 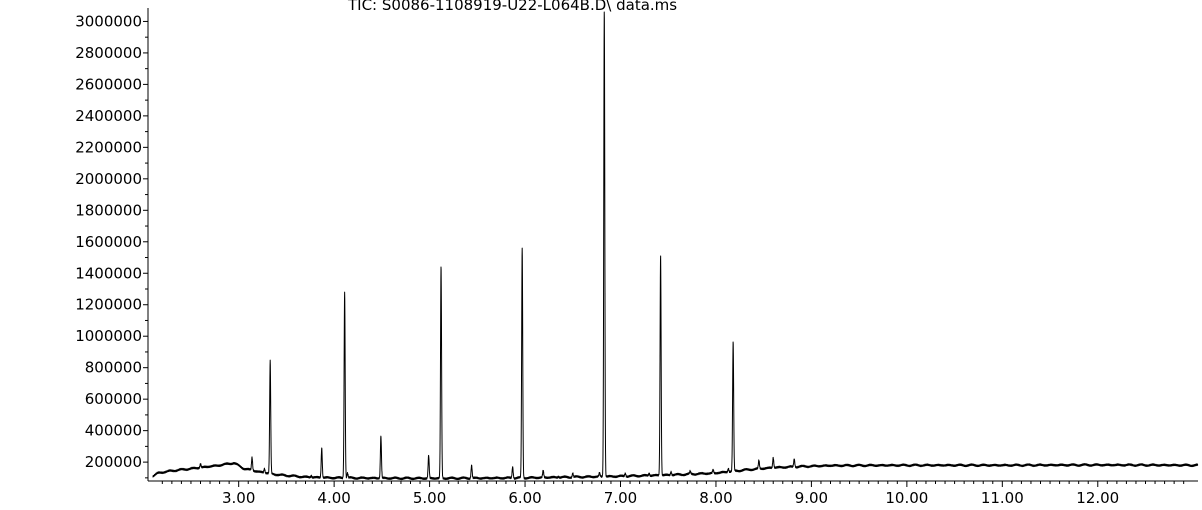 I want to click on x-tick-label: 10.00, so click(x=906, y=498).